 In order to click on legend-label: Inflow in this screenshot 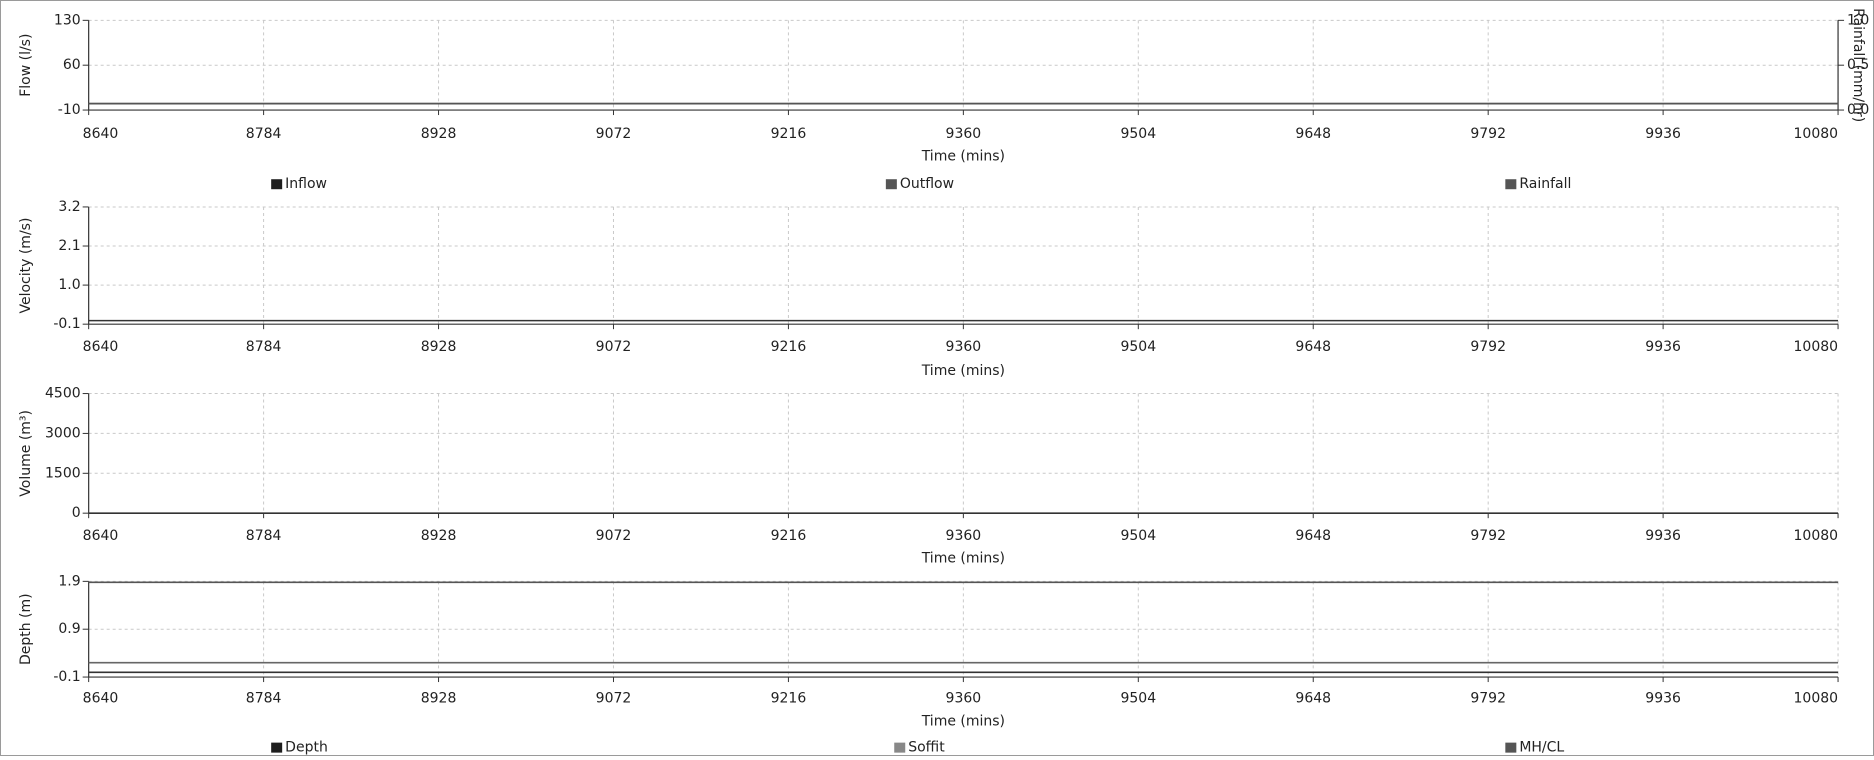, I will do `click(306, 184)`.